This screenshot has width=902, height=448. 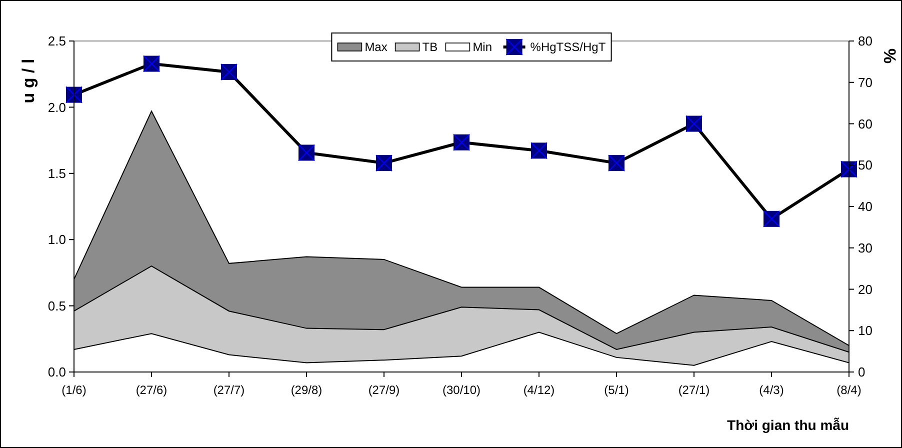 I want to click on y2-tick-label: 60, so click(x=865, y=124).